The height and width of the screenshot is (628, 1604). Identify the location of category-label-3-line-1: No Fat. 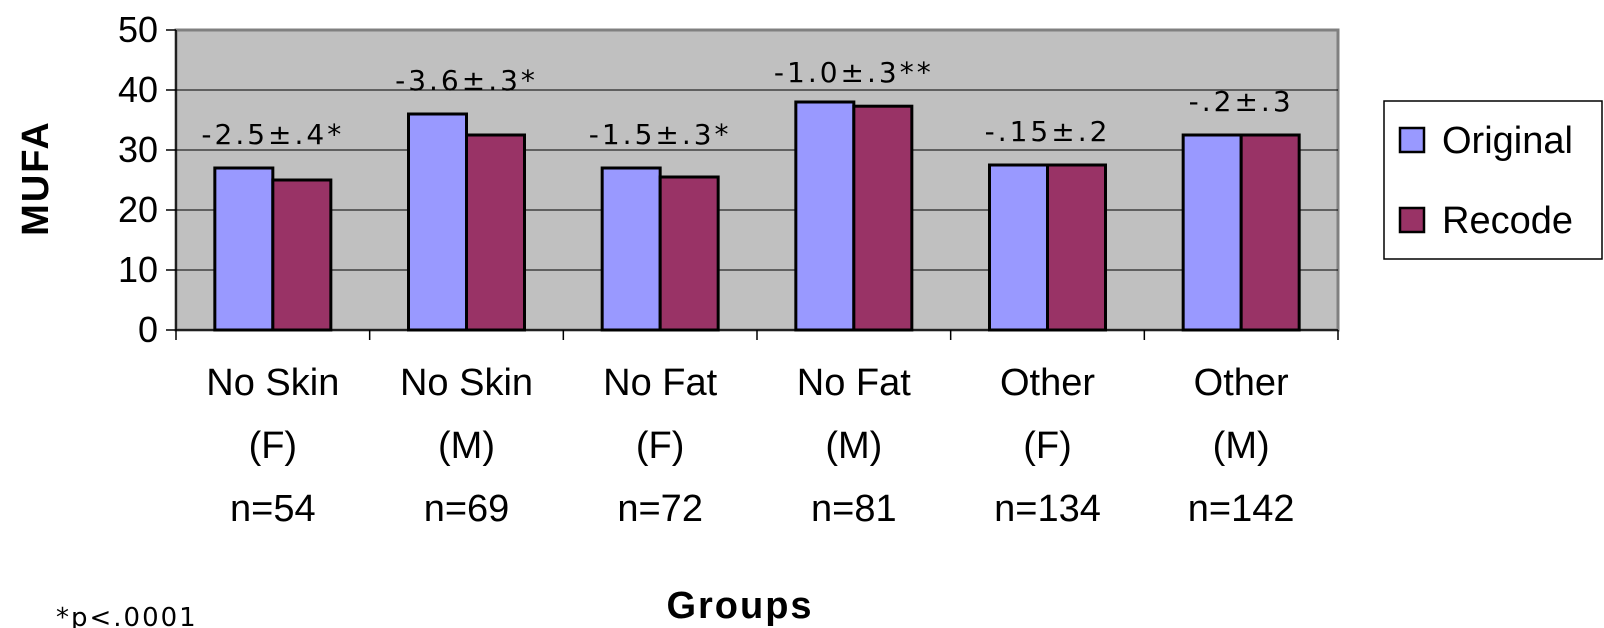
(660, 383).